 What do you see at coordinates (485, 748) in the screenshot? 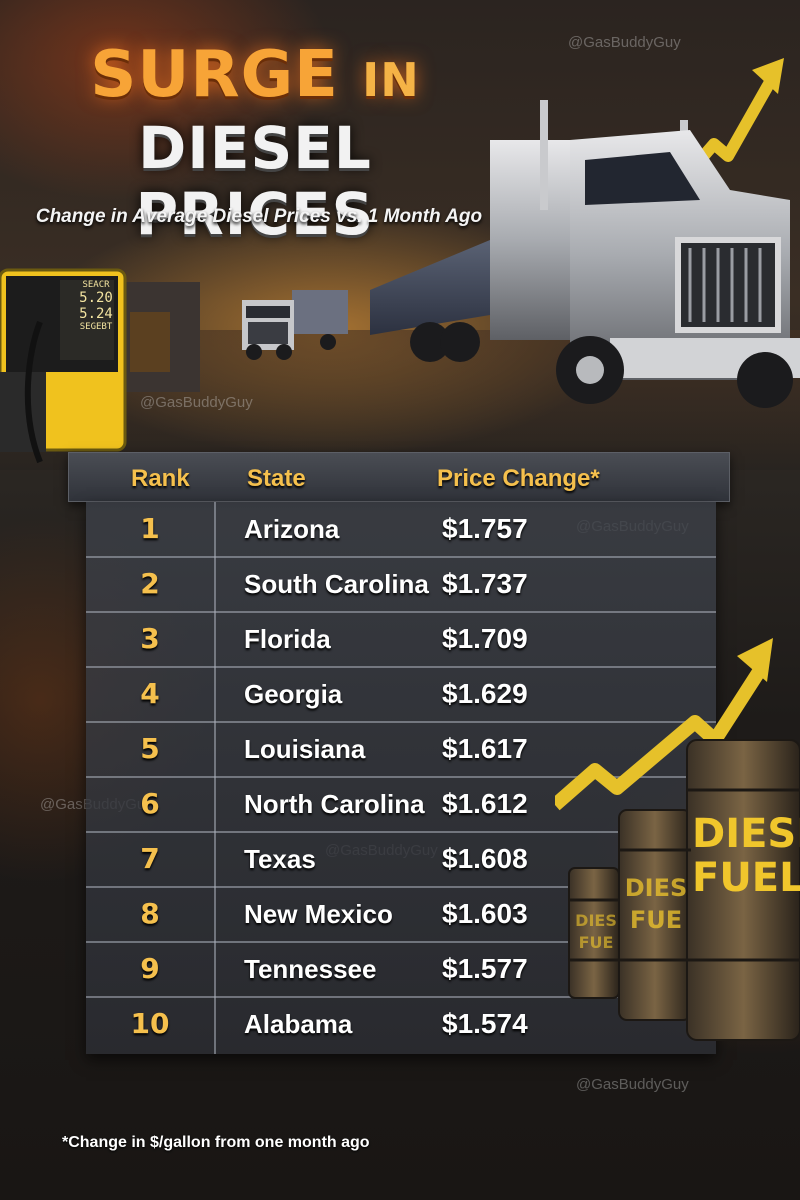
I see `price-cell: $1.617` at bounding box center [485, 748].